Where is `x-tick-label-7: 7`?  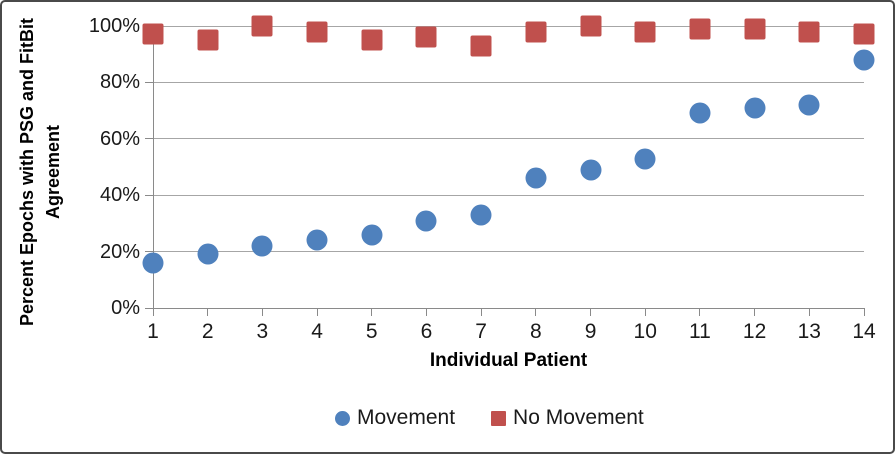 x-tick-label-7: 7 is located at coordinates (481, 331).